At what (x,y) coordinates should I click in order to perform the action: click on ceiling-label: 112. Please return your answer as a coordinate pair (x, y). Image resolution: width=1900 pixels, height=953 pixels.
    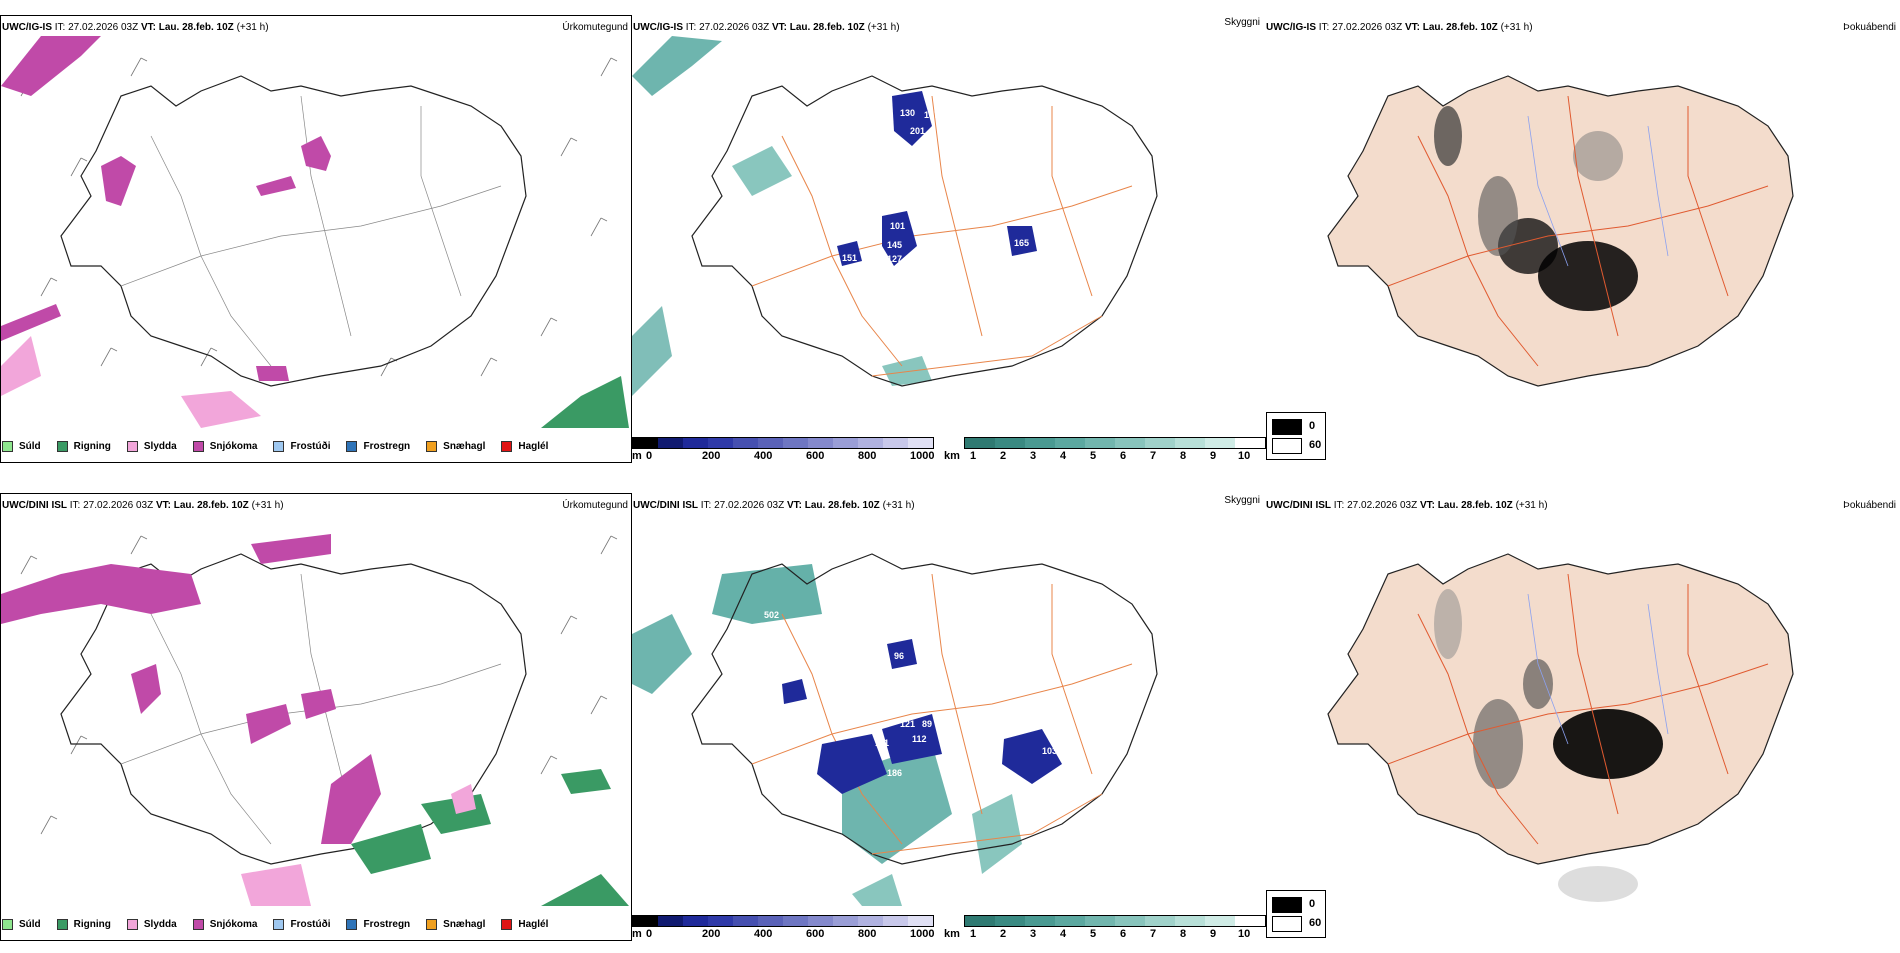
    Looking at the image, I should click on (919, 739).